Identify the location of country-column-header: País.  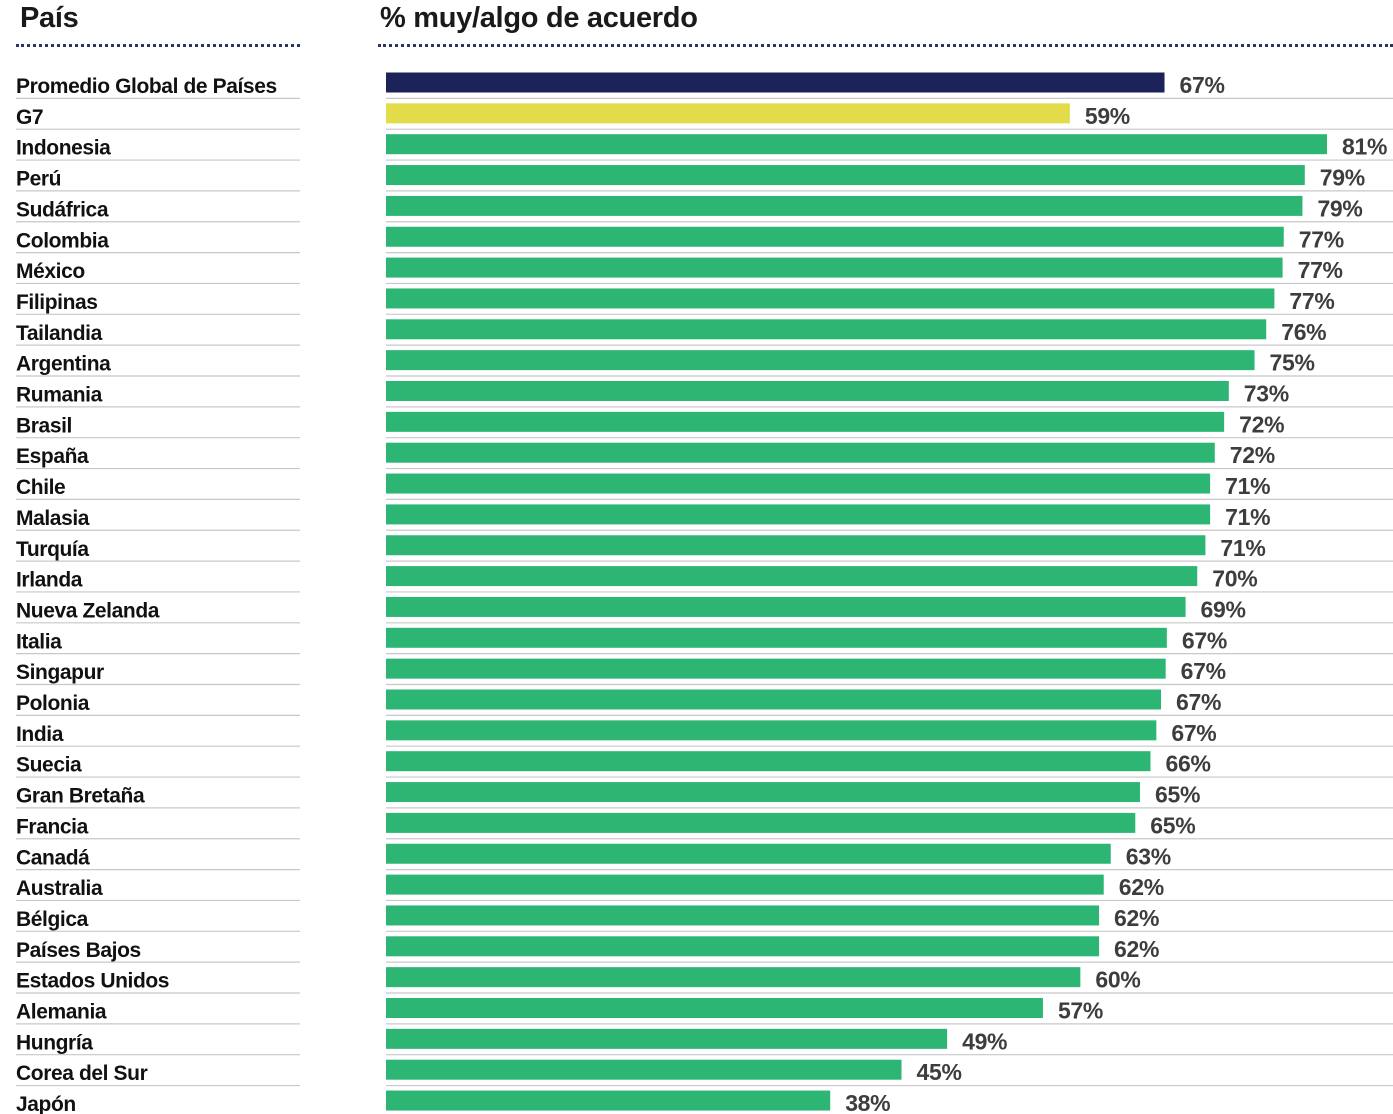
(49, 18).